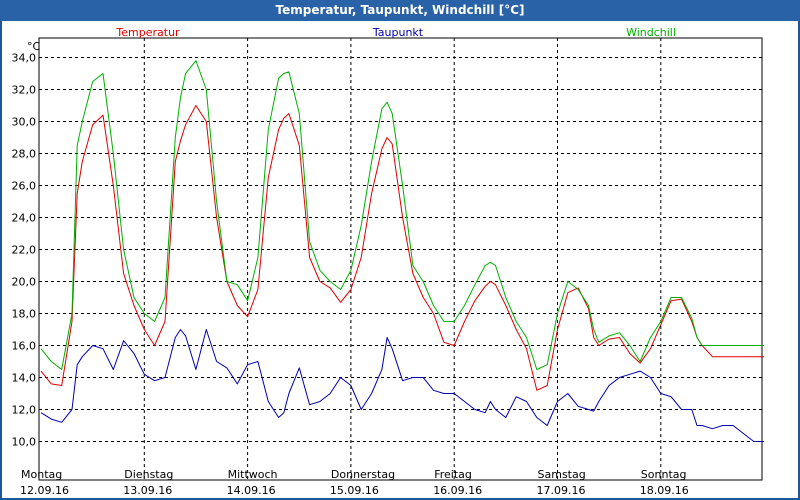 This screenshot has width=800, height=500. What do you see at coordinates (148, 474) in the screenshot?
I see `x-tick-day-label: Dienstag` at bounding box center [148, 474].